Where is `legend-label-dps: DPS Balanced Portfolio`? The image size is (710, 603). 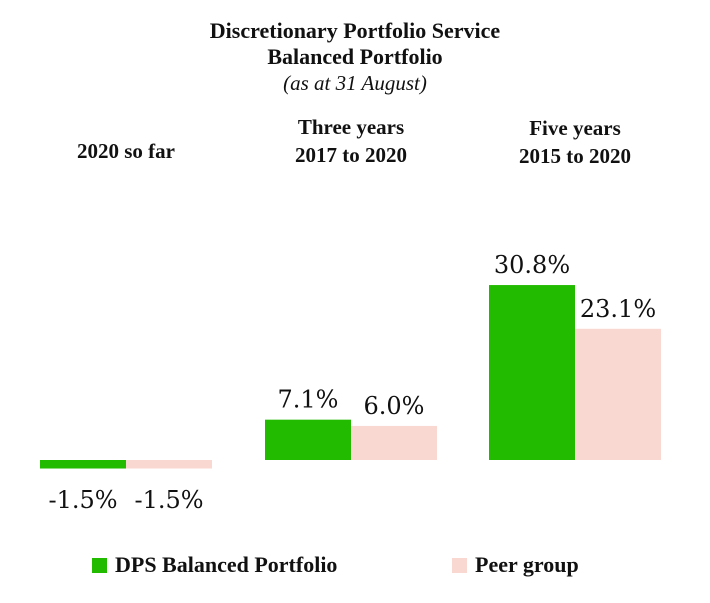 legend-label-dps: DPS Balanced Portfolio is located at coordinates (226, 564).